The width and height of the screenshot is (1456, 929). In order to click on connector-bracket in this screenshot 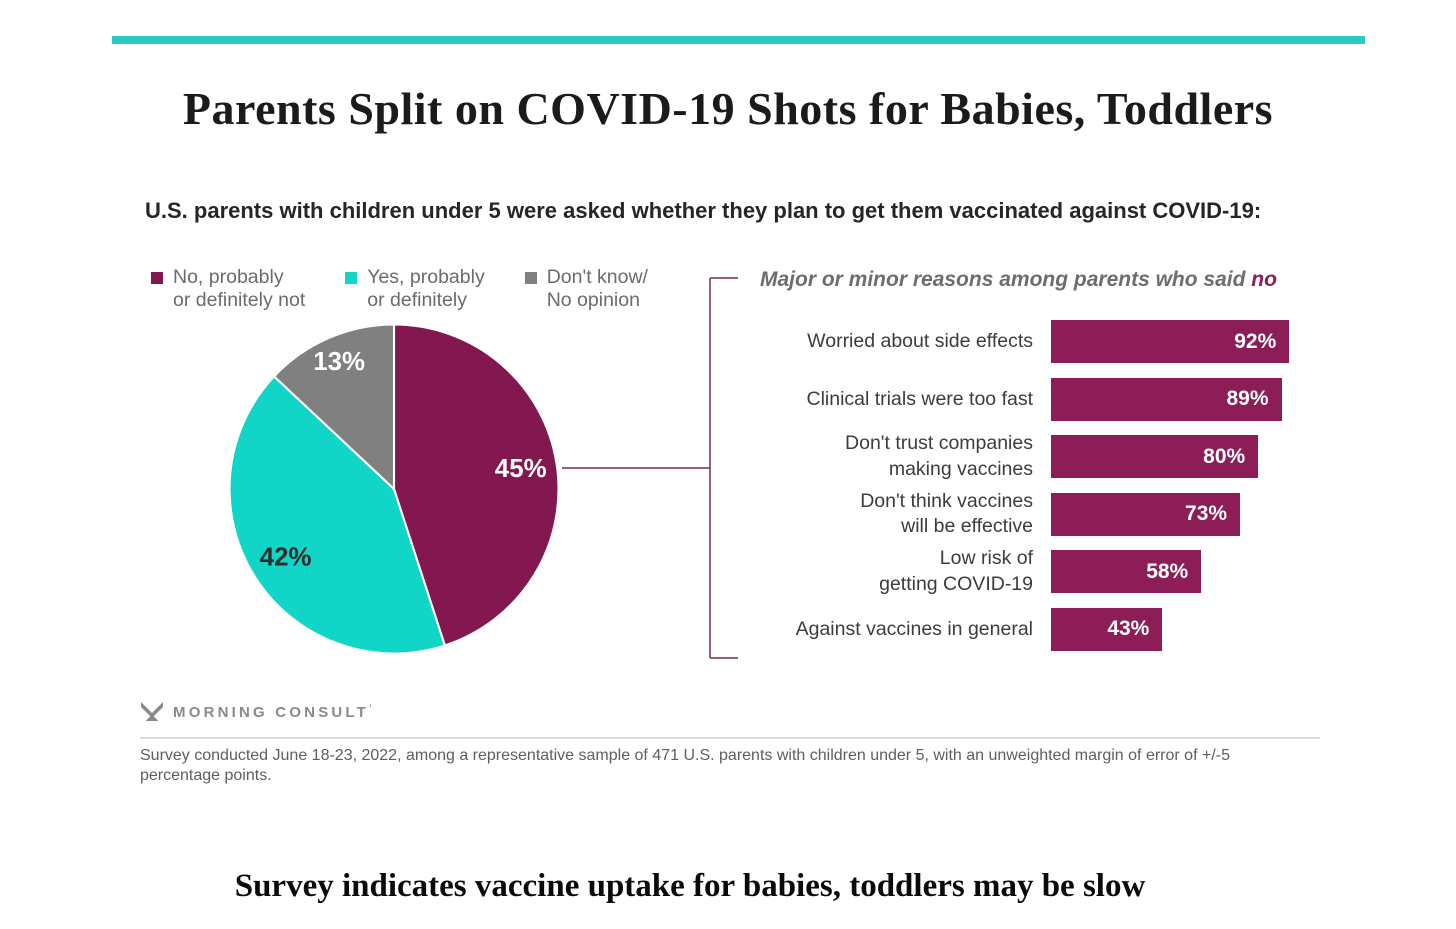, I will do `click(650, 468)`.